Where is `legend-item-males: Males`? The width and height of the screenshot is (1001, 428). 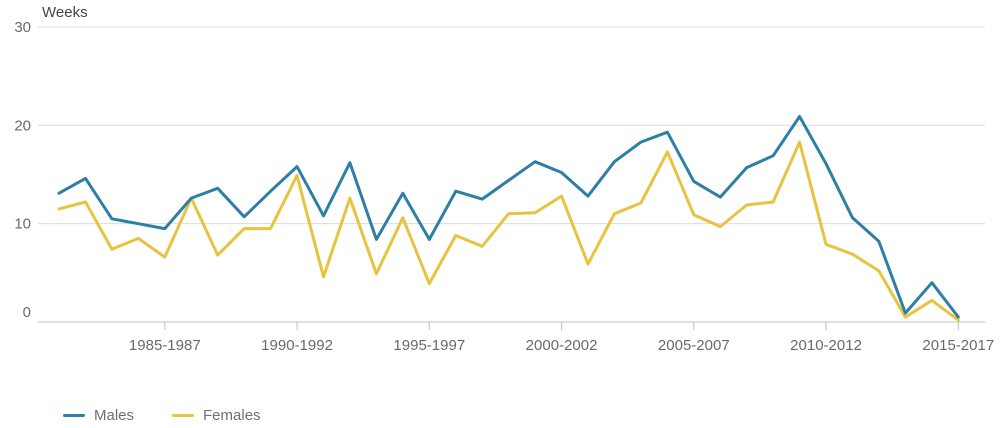 legend-item-males: Males is located at coordinates (98, 415).